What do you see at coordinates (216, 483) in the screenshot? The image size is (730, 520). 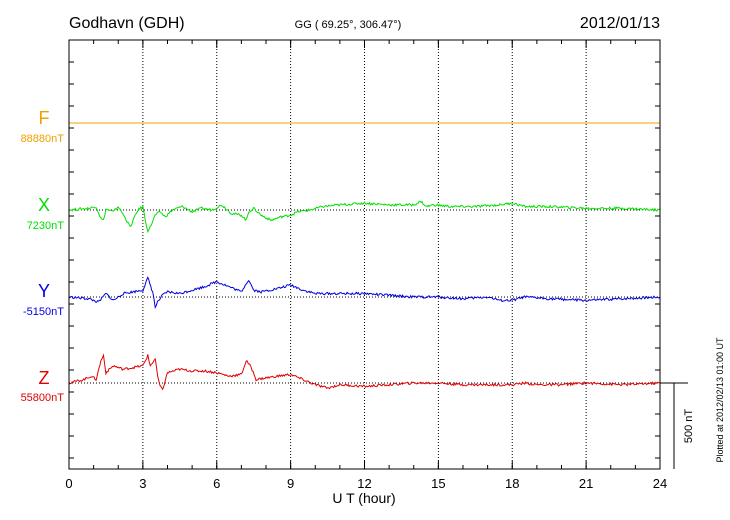 I see `x-tick-label: 6` at bounding box center [216, 483].